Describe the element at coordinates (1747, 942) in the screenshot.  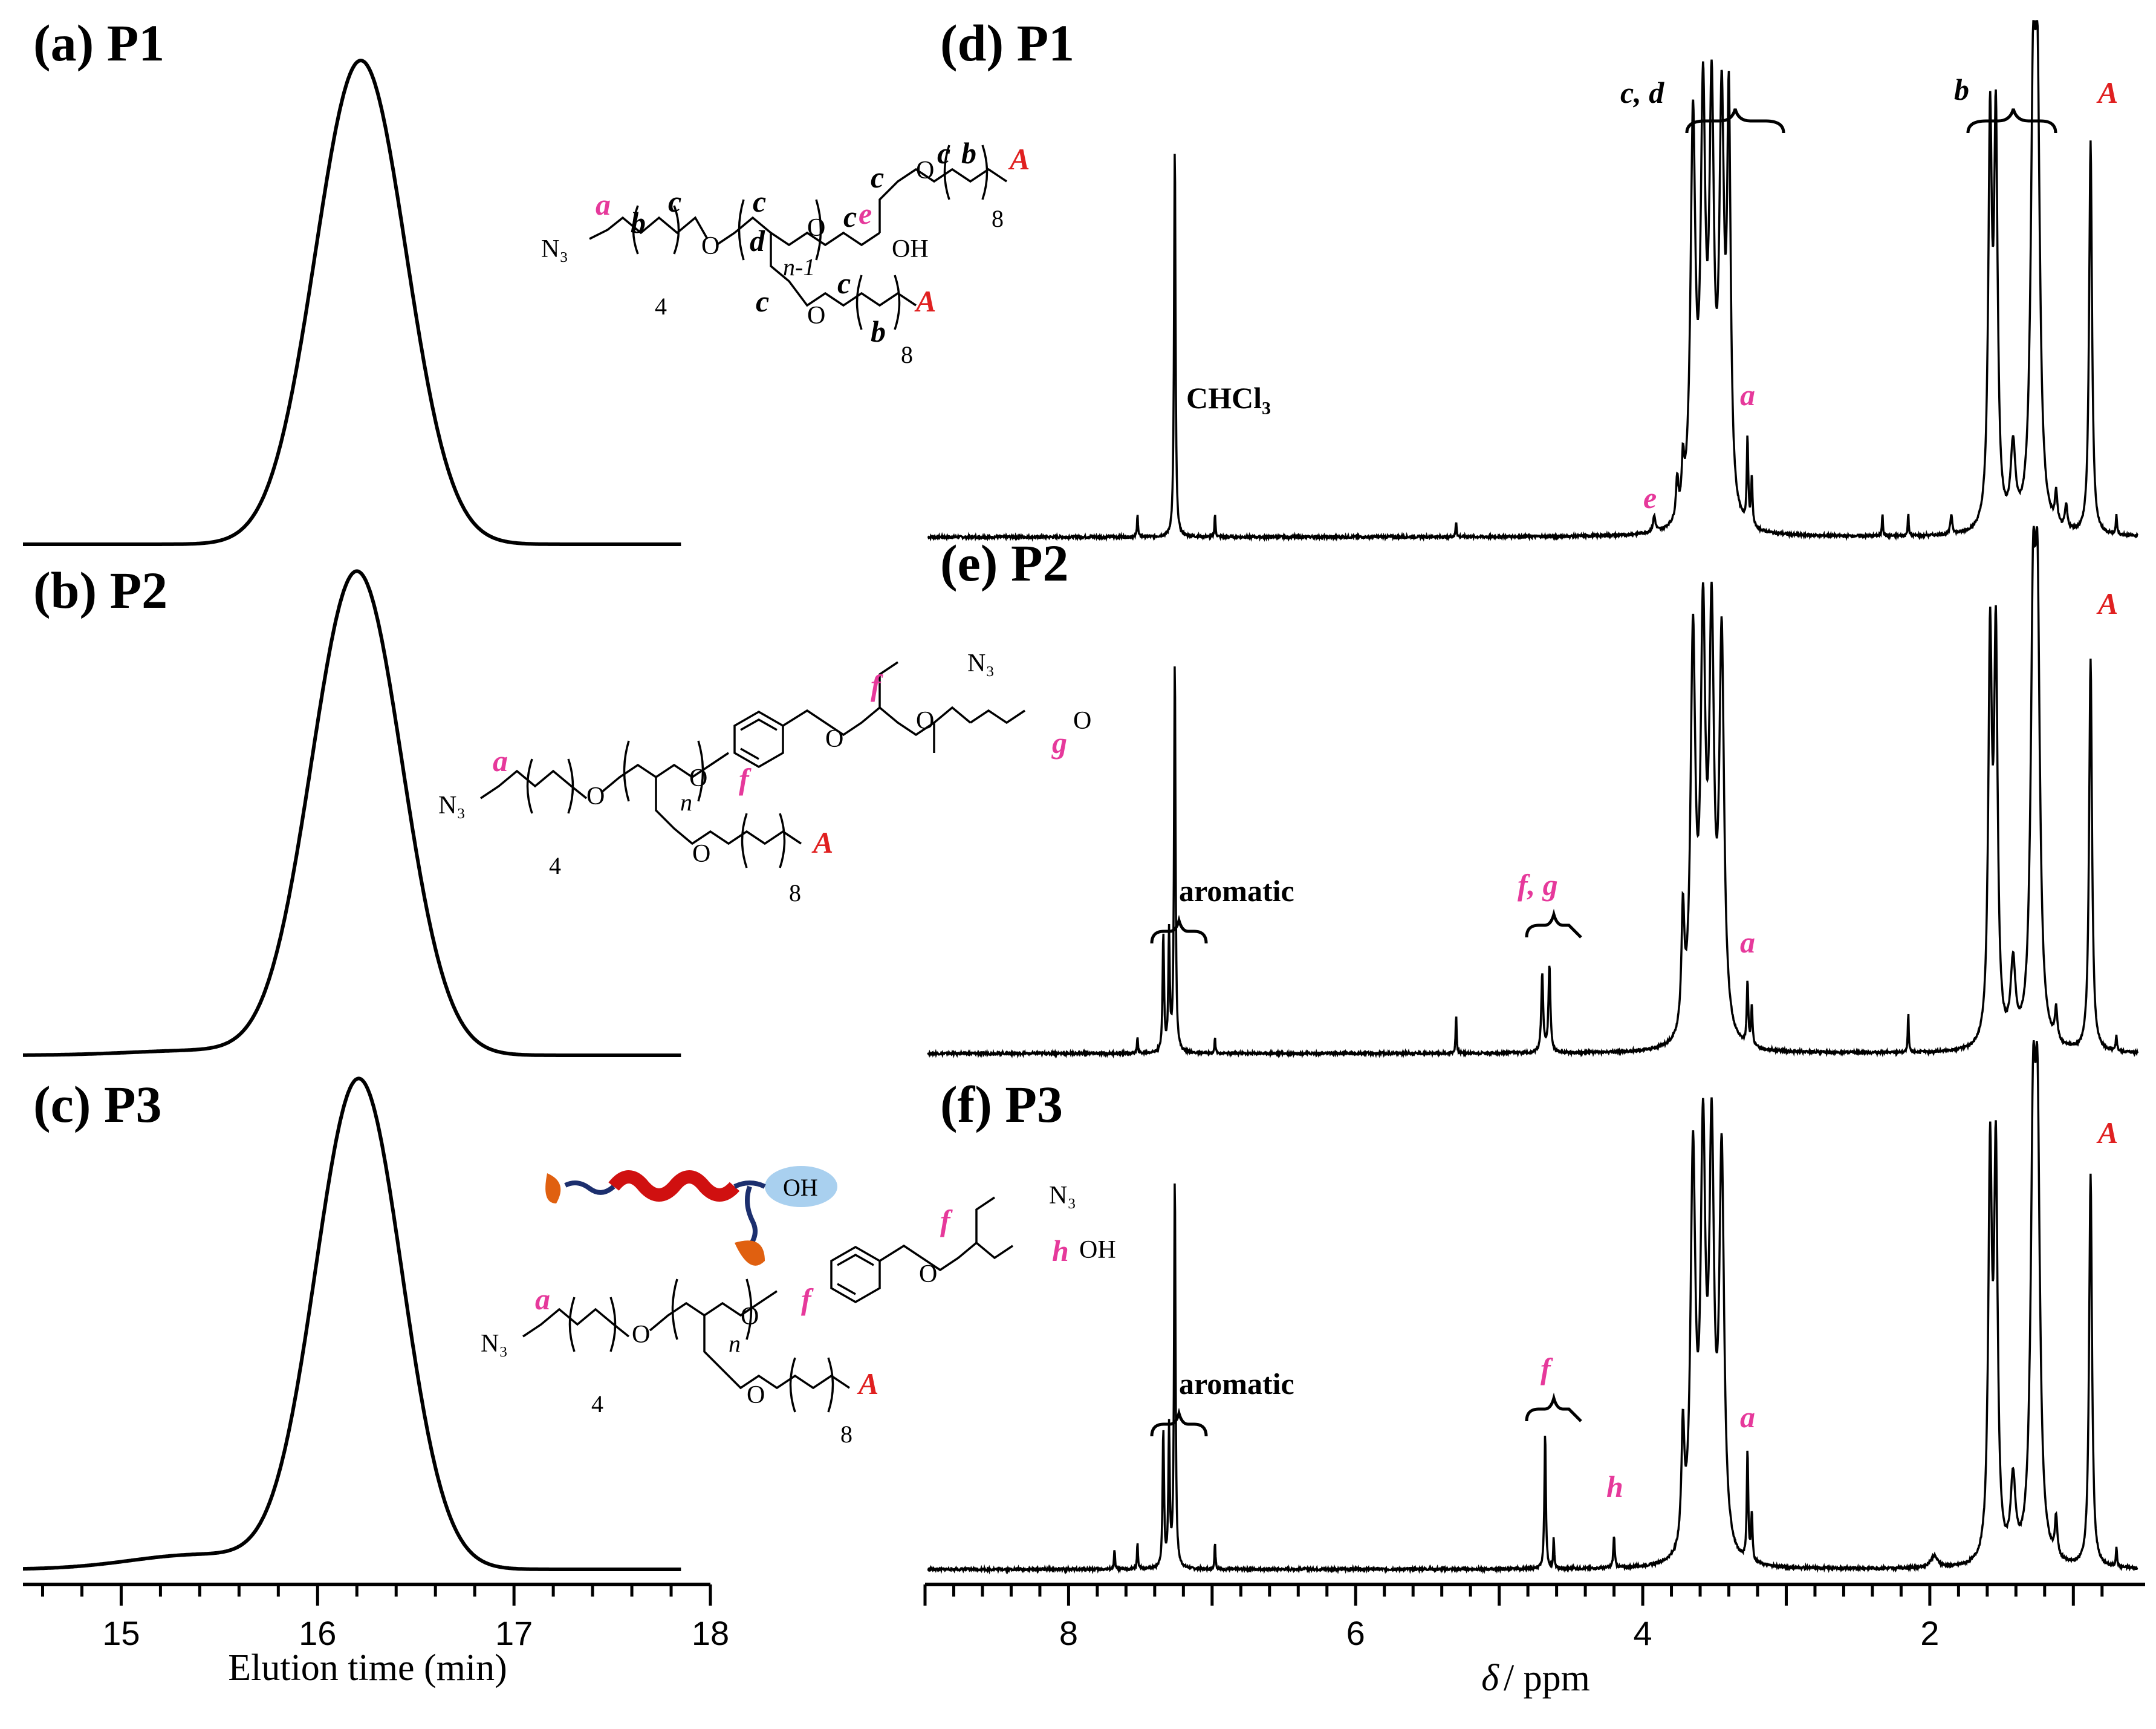
I see `annot-a-2: a` at that location.